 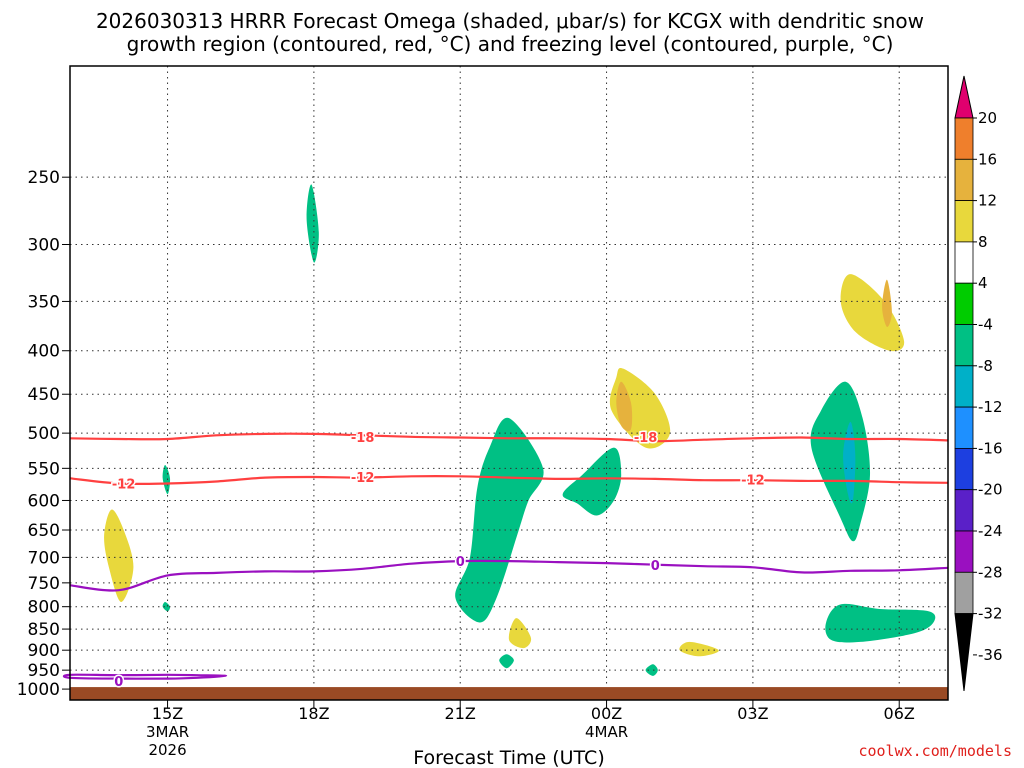 What do you see at coordinates (38, 690) in the screenshot?
I see `y-tick-label-1000: 1000` at bounding box center [38, 690].